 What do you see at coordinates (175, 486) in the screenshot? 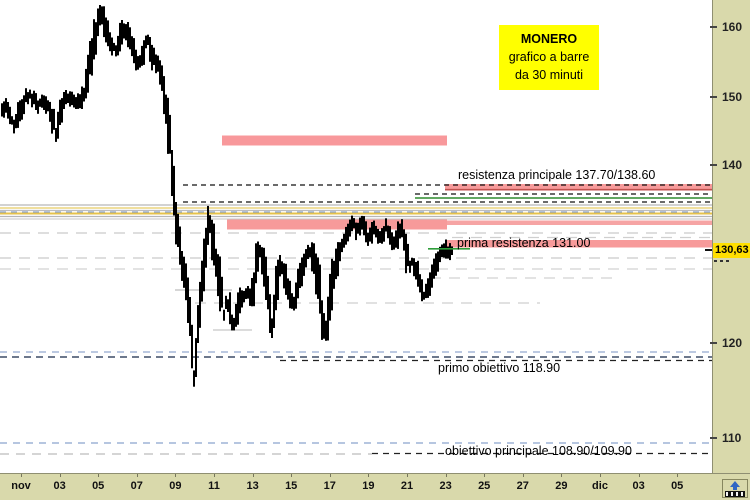
I see `x-label-09: 09` at bounding box center [175, 486].